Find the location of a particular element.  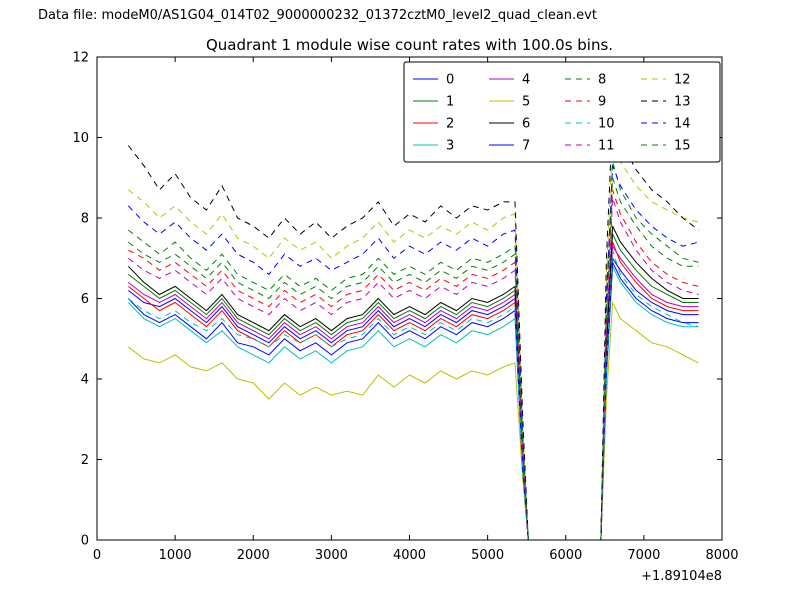

legend-entry-8: 8 is located at coordinates (585, 80).